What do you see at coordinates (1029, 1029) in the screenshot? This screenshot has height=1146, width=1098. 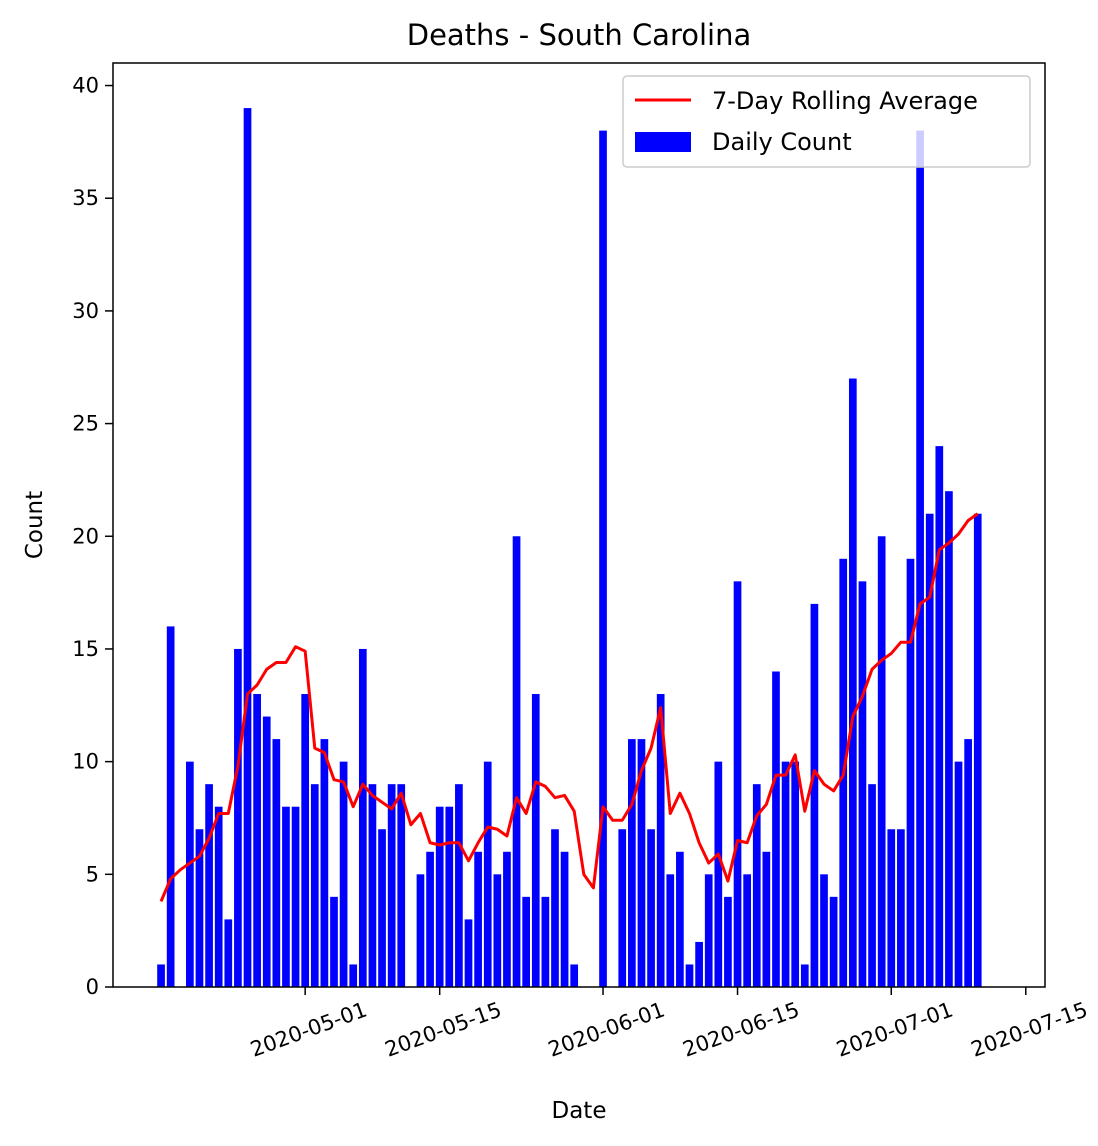 I see `x-tick-label: 2020-07-15` at bounding box center [1029, 1029].